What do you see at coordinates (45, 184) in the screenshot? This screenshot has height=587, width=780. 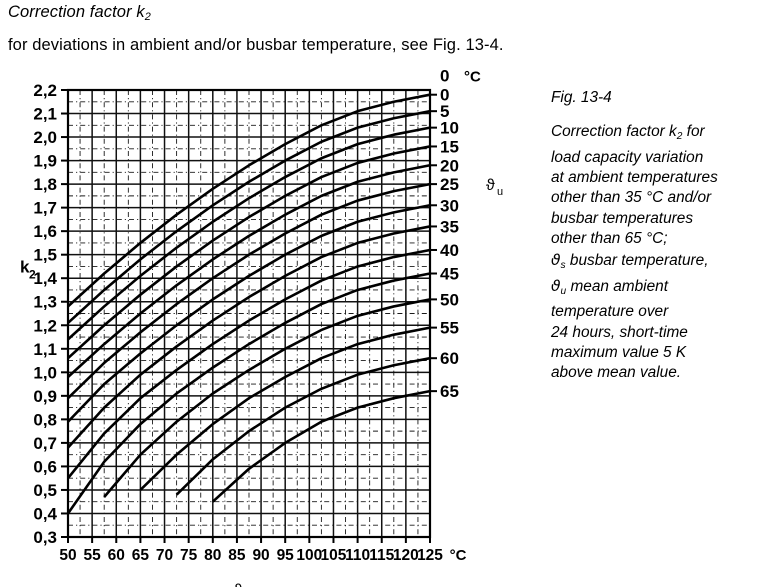 I see `y-tick-label: 1,8` at bounding box center [45, 184].